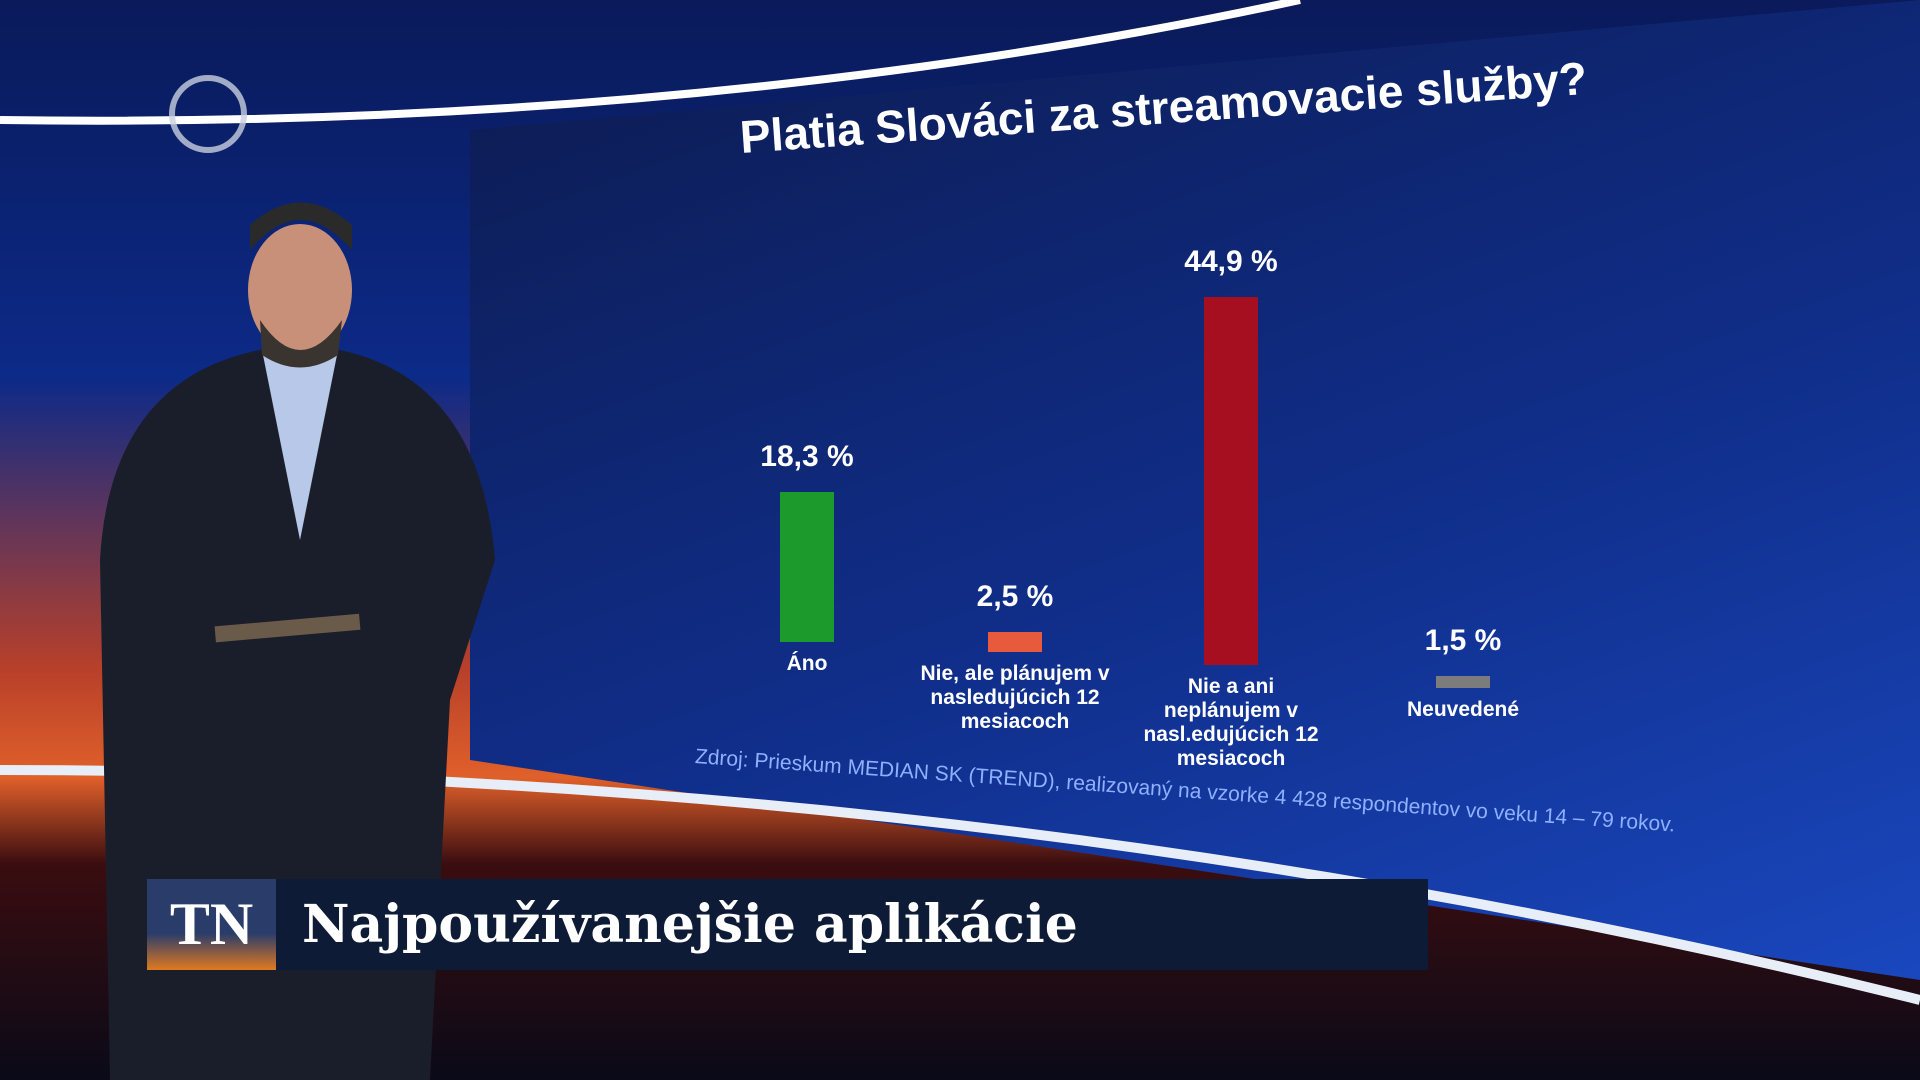  Describe the element at coordinates (1231, 261) in the screenshot. I see `value-label: 44,9 %` at that location.